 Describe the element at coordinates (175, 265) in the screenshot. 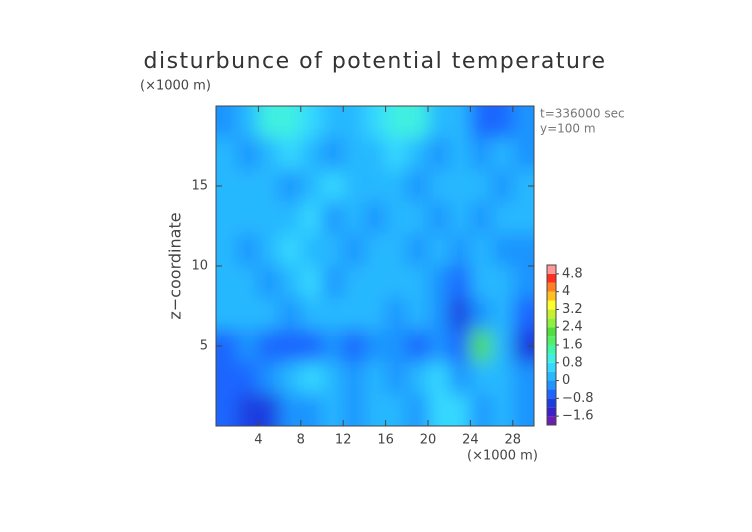

I see `y-axis-label: z−coordinate` at that location.